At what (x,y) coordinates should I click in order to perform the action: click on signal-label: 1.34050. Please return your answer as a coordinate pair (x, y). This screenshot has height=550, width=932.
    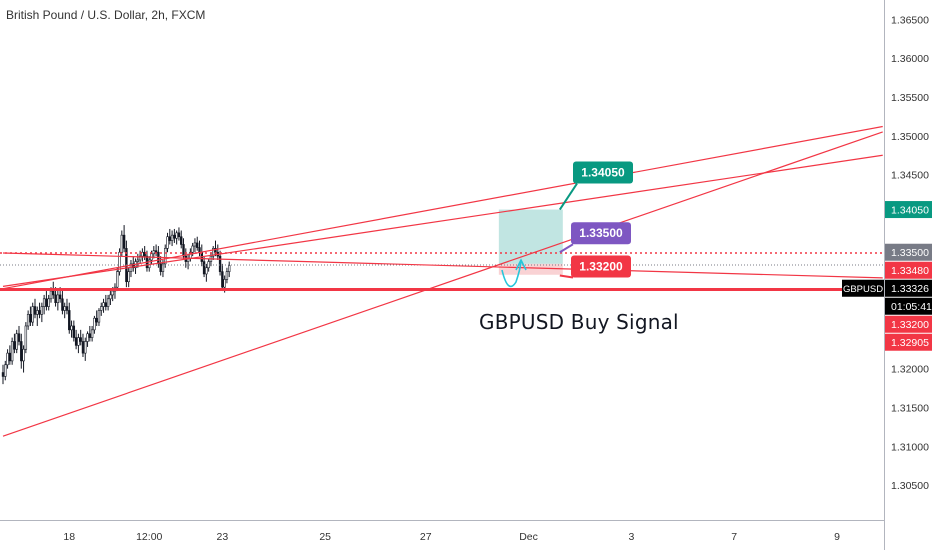
    Looking at the image, I should click on (595, 186).